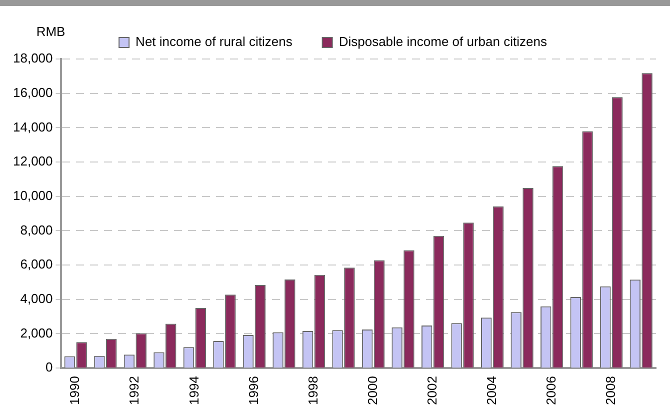 This screenshot has width=670, height=412. What do you see at coordinates (312, 390) in the screenshot?
I see `x-tick-label: 1998` at bounding box center [312, 390].